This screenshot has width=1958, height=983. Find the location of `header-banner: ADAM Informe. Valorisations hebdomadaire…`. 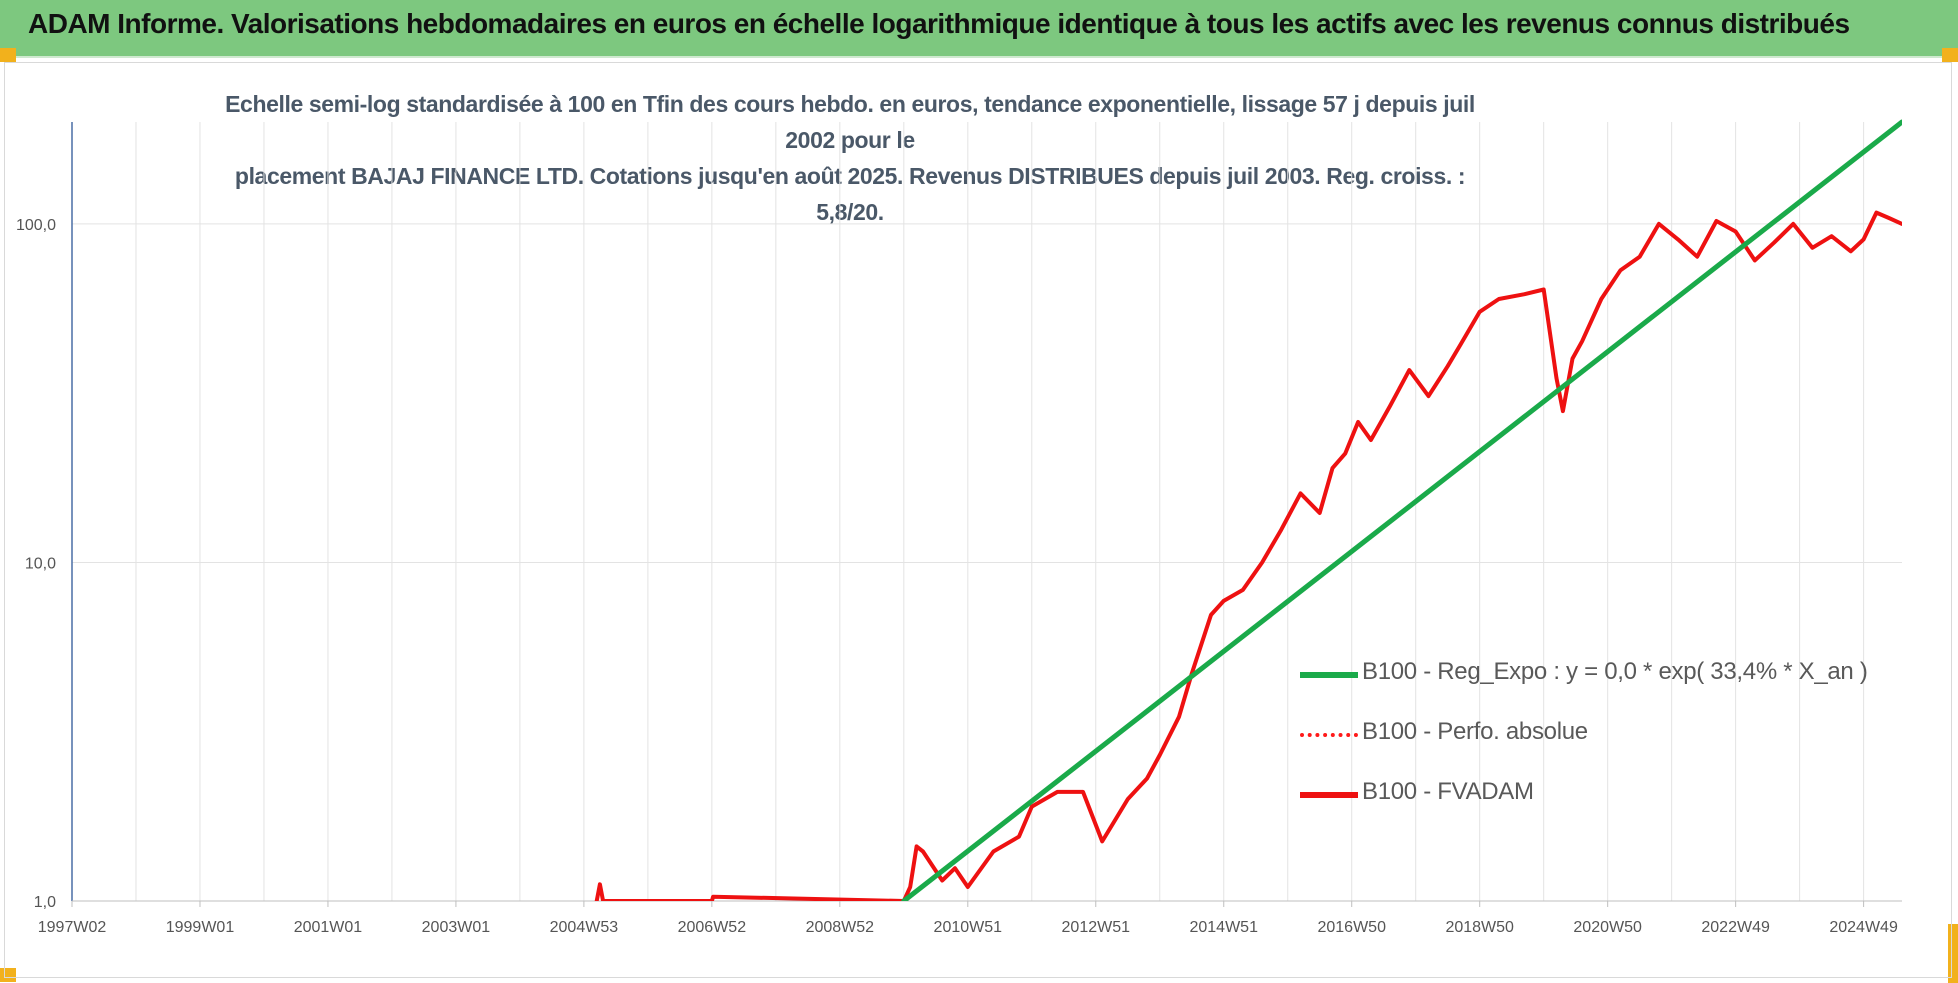

header-banner: ADAM Informe. Valorisations hebdomadaire… is located at coordinates (979, 29).